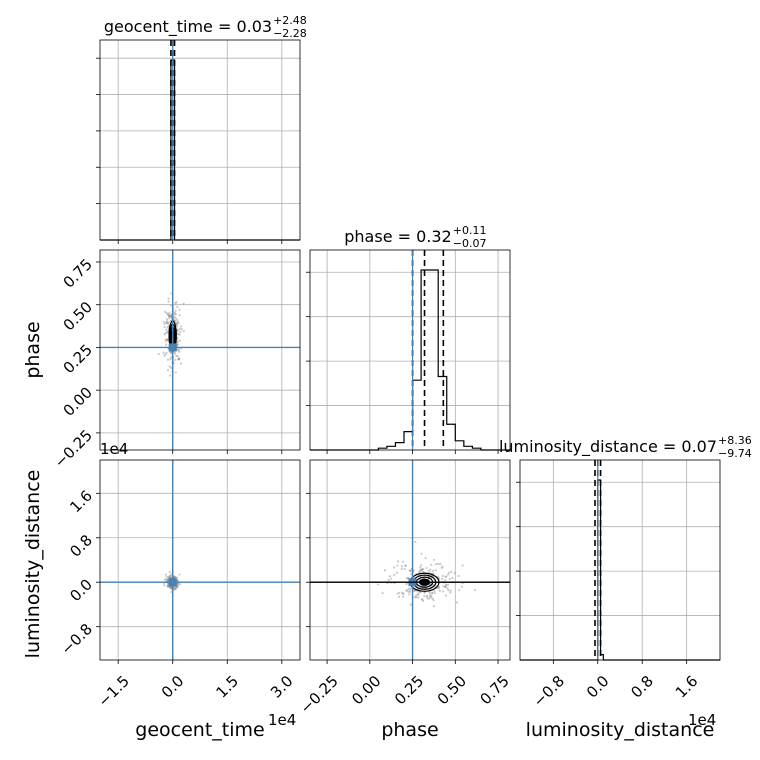 This screenshot has height=760, width=760. What do you see at coordinates (409, 690) in the screenshot?
I see `x-tick-label: 0.25` at bounding box center [409, 690].